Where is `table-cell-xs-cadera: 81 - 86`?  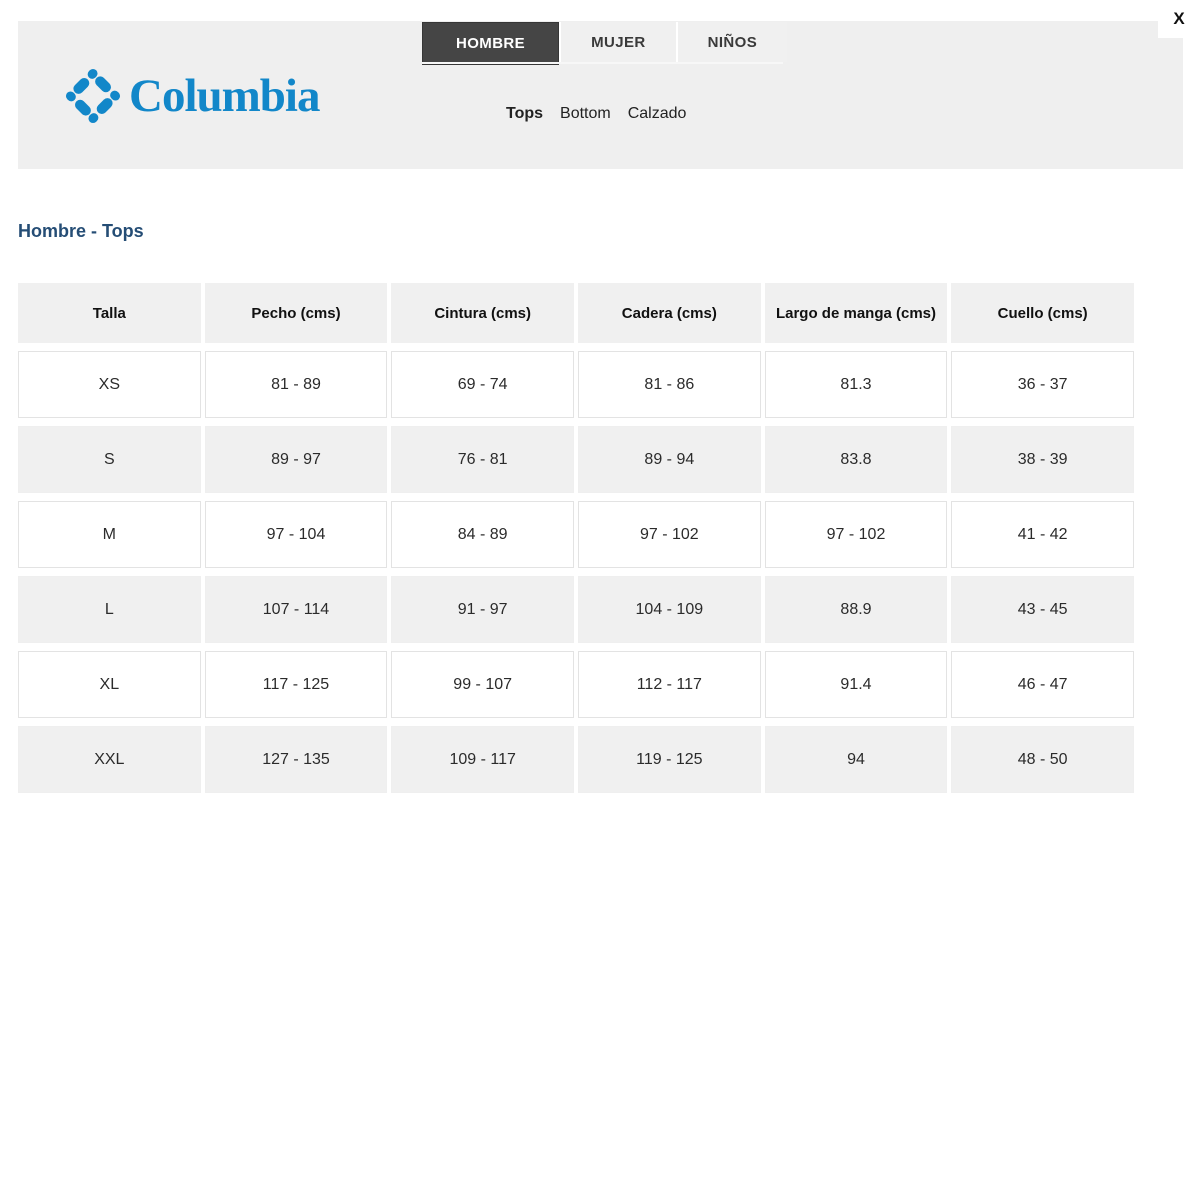
table-cell-xs-cadera: 81 - 86 is located at coordinates (669, 384).